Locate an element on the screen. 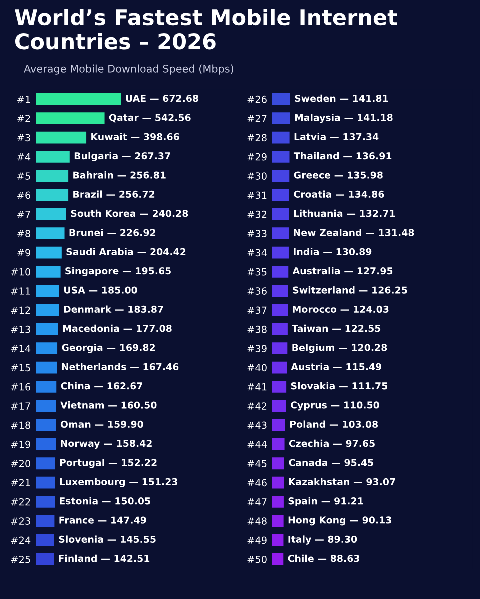 The width and height of the screenshot is (480, 599). data-label: Canada — 95.45 is located at coordinates (331, 462).